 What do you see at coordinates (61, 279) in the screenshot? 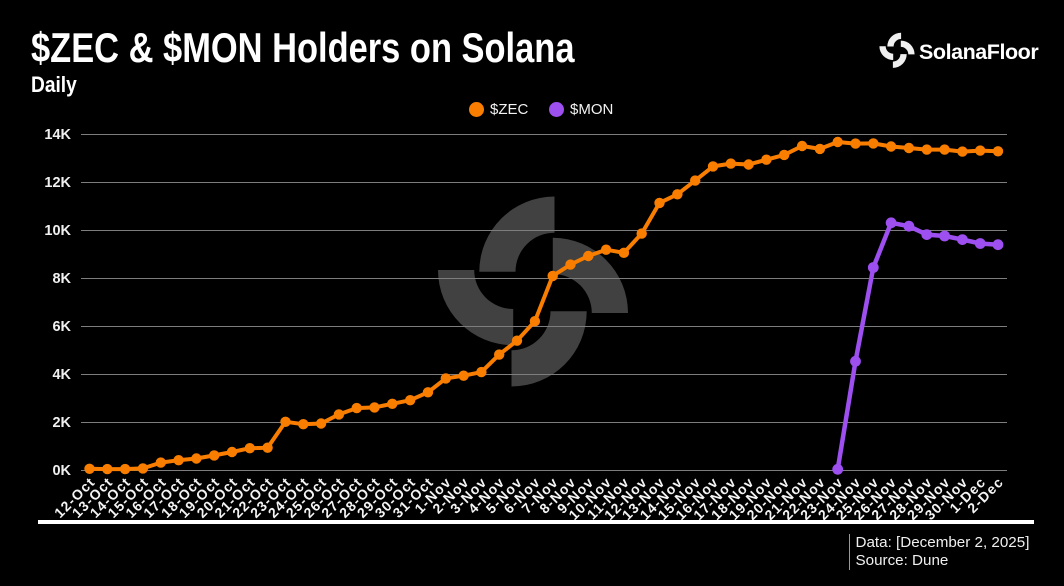
I see `svg-text: 8K` at bounding box center [61, 279].